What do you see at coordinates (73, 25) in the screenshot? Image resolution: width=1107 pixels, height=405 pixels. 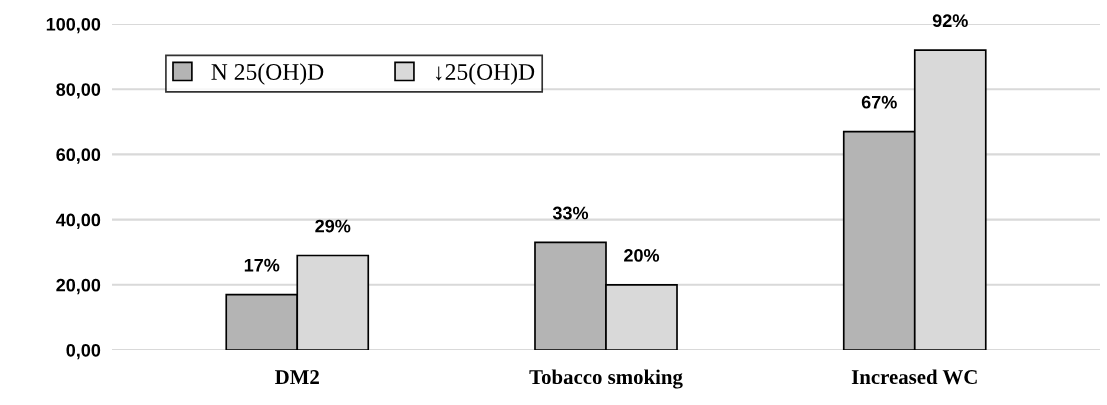 I see `y-tick-label: 100,00` at bounding box center [73, 25].